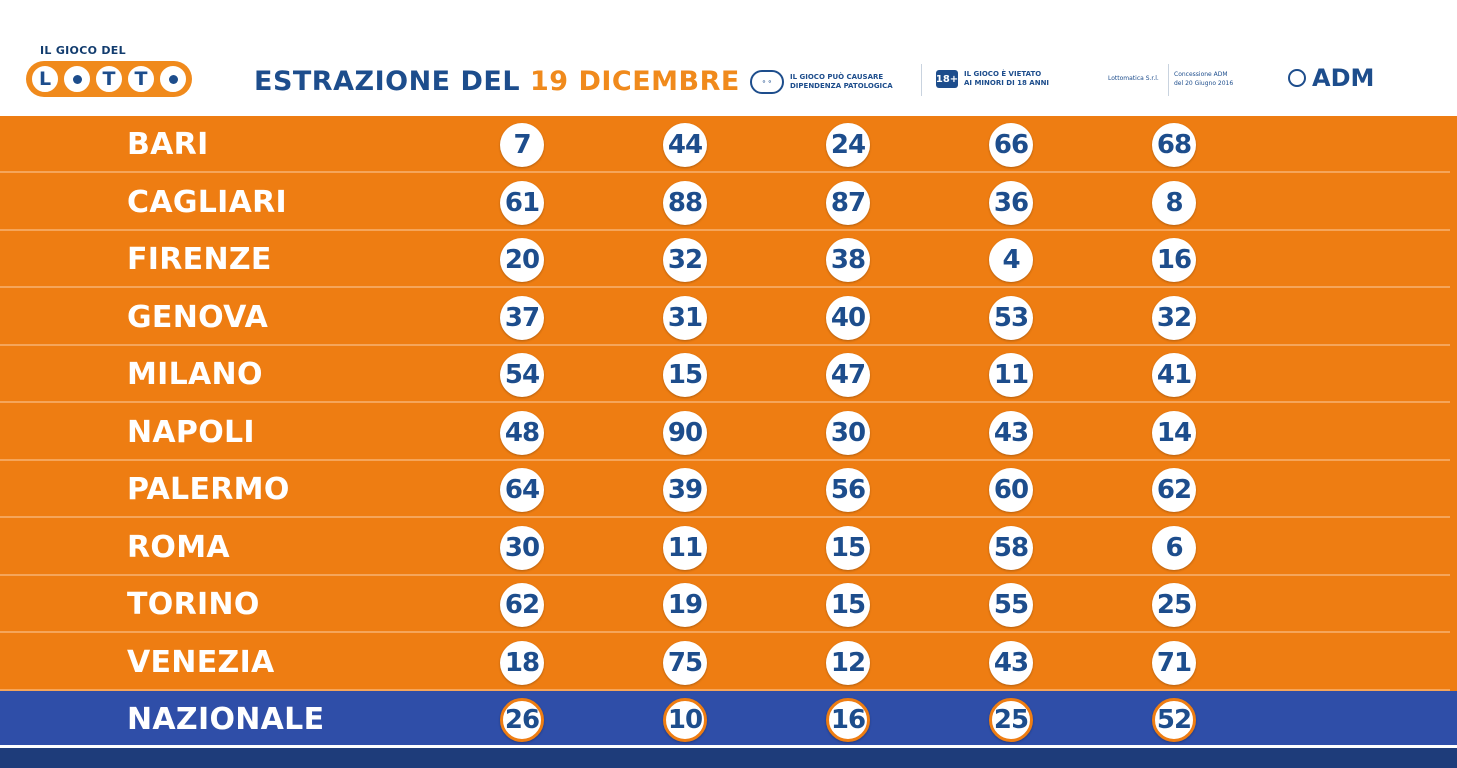  Describe the element at coordinates (77, 79) in the screenshot. I see `logo-ball-o-icon` at that location.